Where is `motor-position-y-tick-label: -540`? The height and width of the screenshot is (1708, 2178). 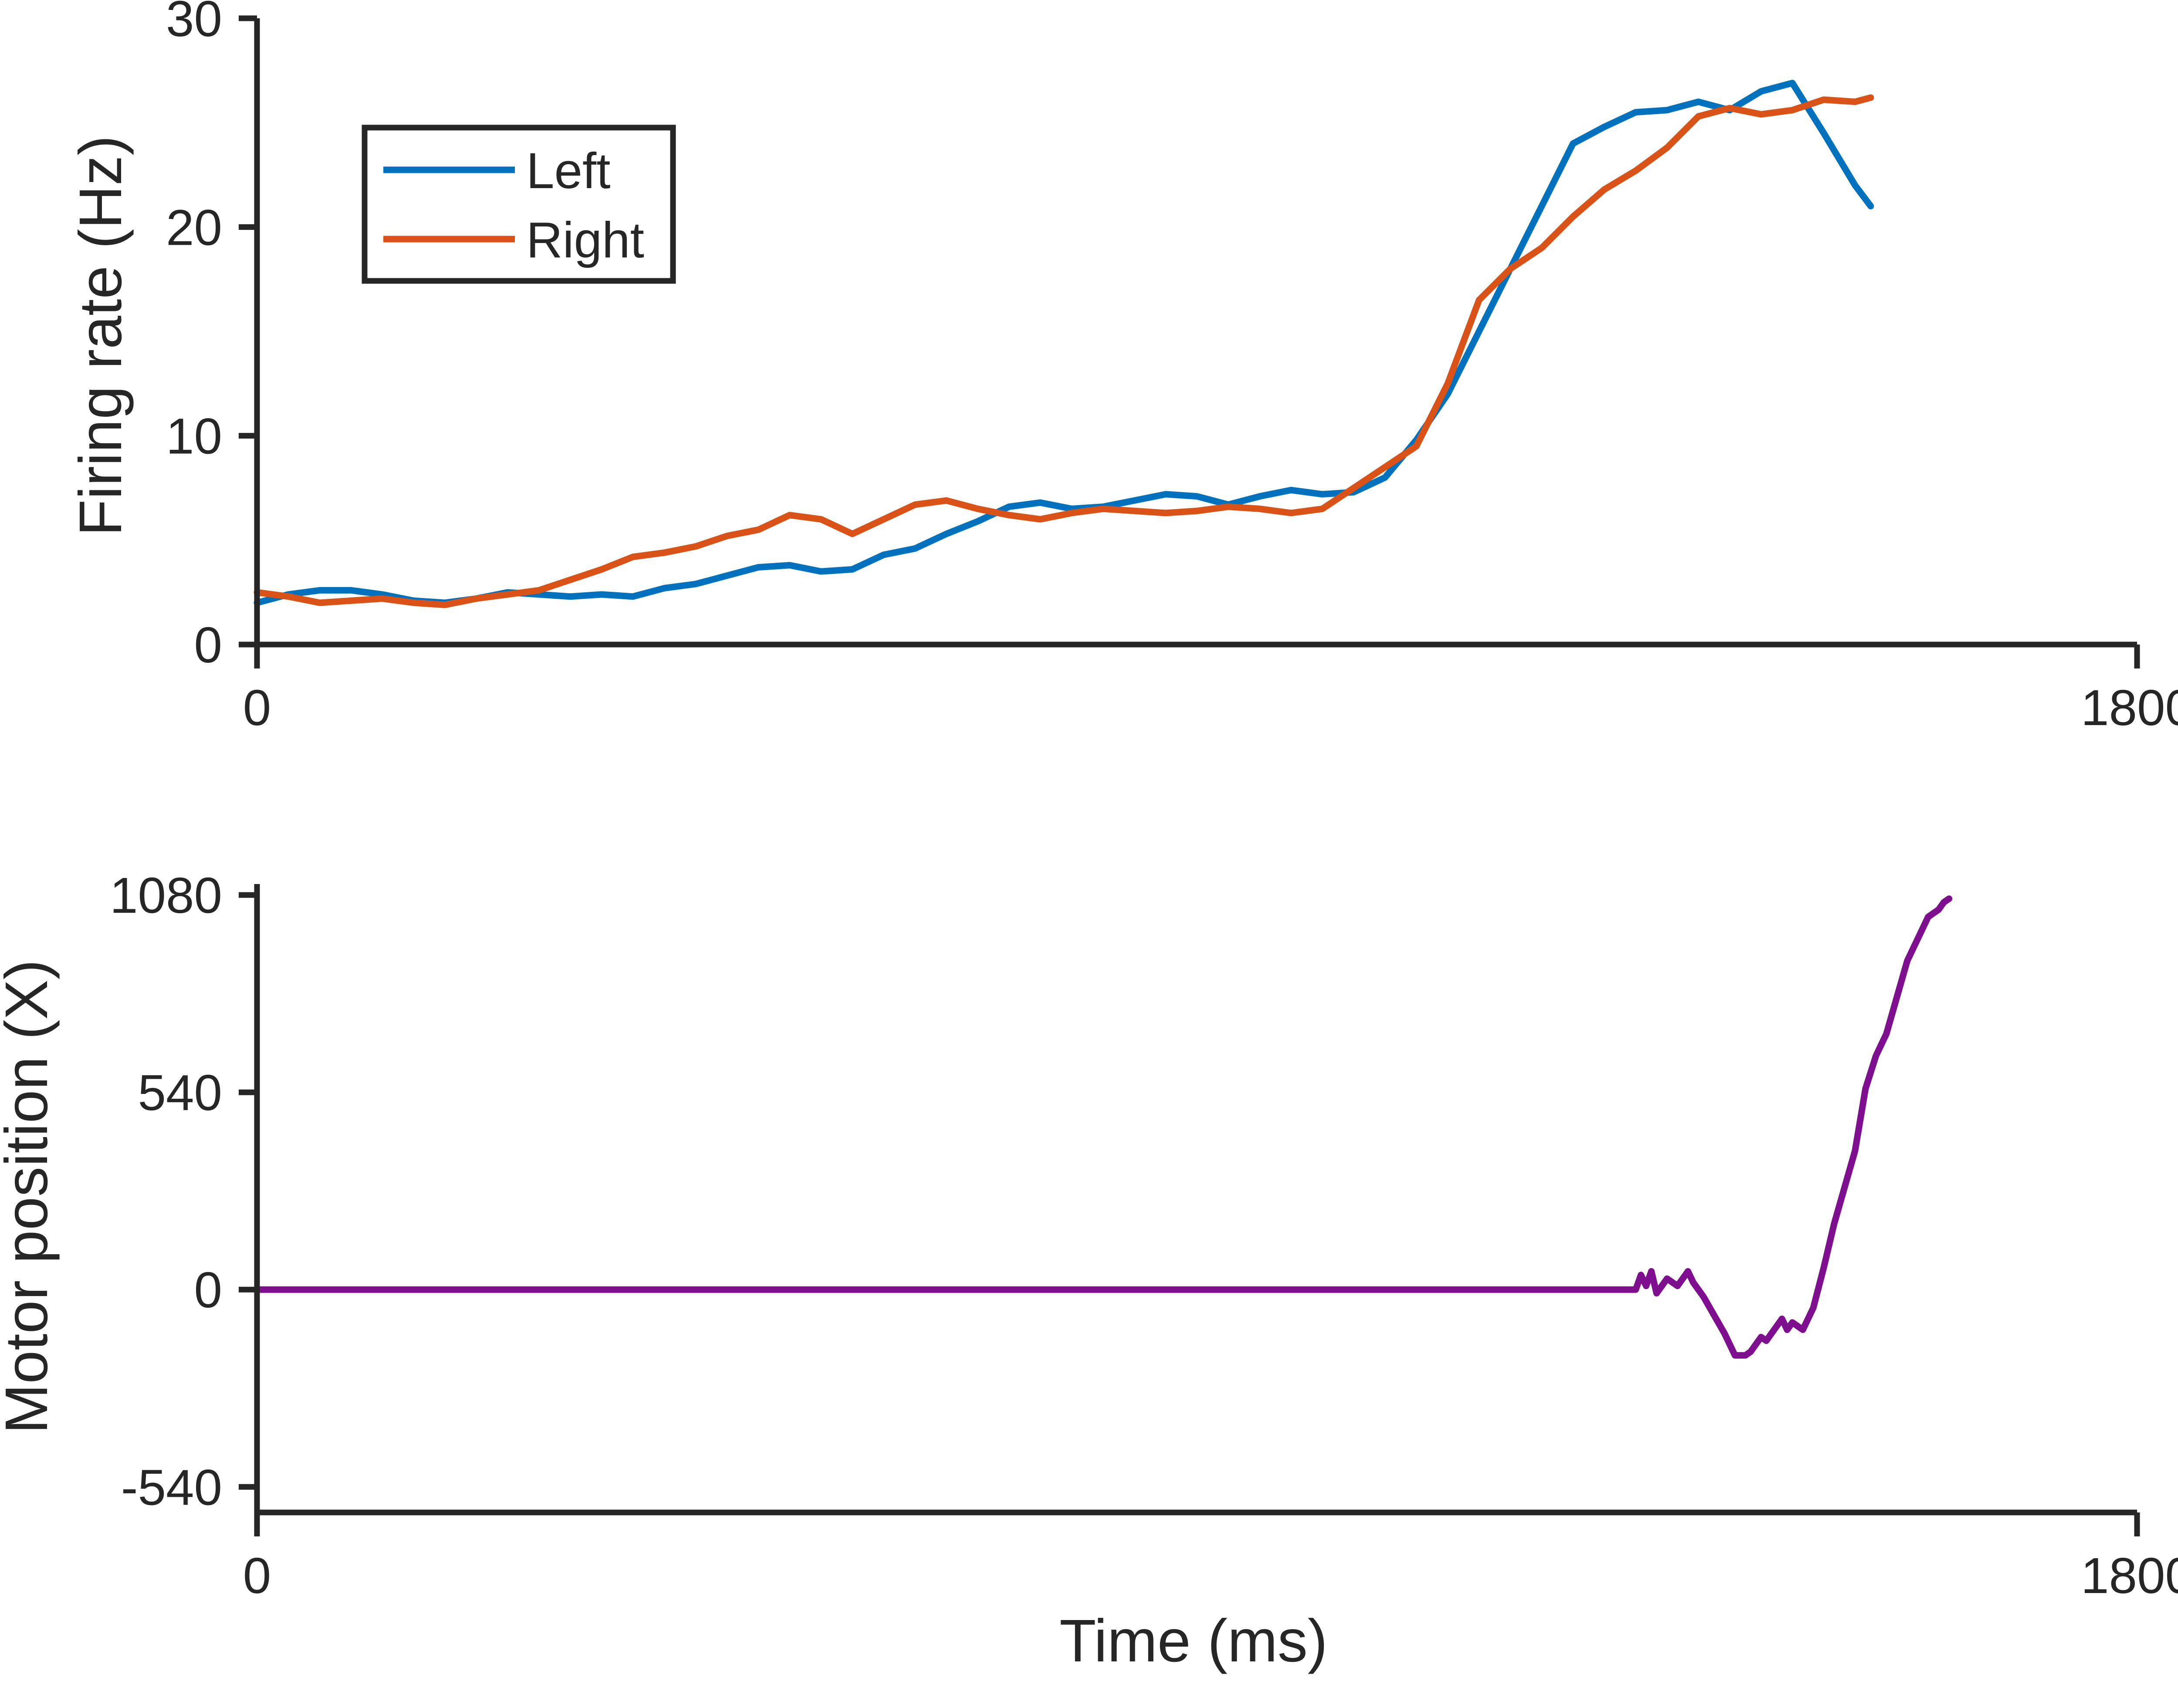
motor-position-y-tick-label: -540 is located at coordinates (171, 1487).